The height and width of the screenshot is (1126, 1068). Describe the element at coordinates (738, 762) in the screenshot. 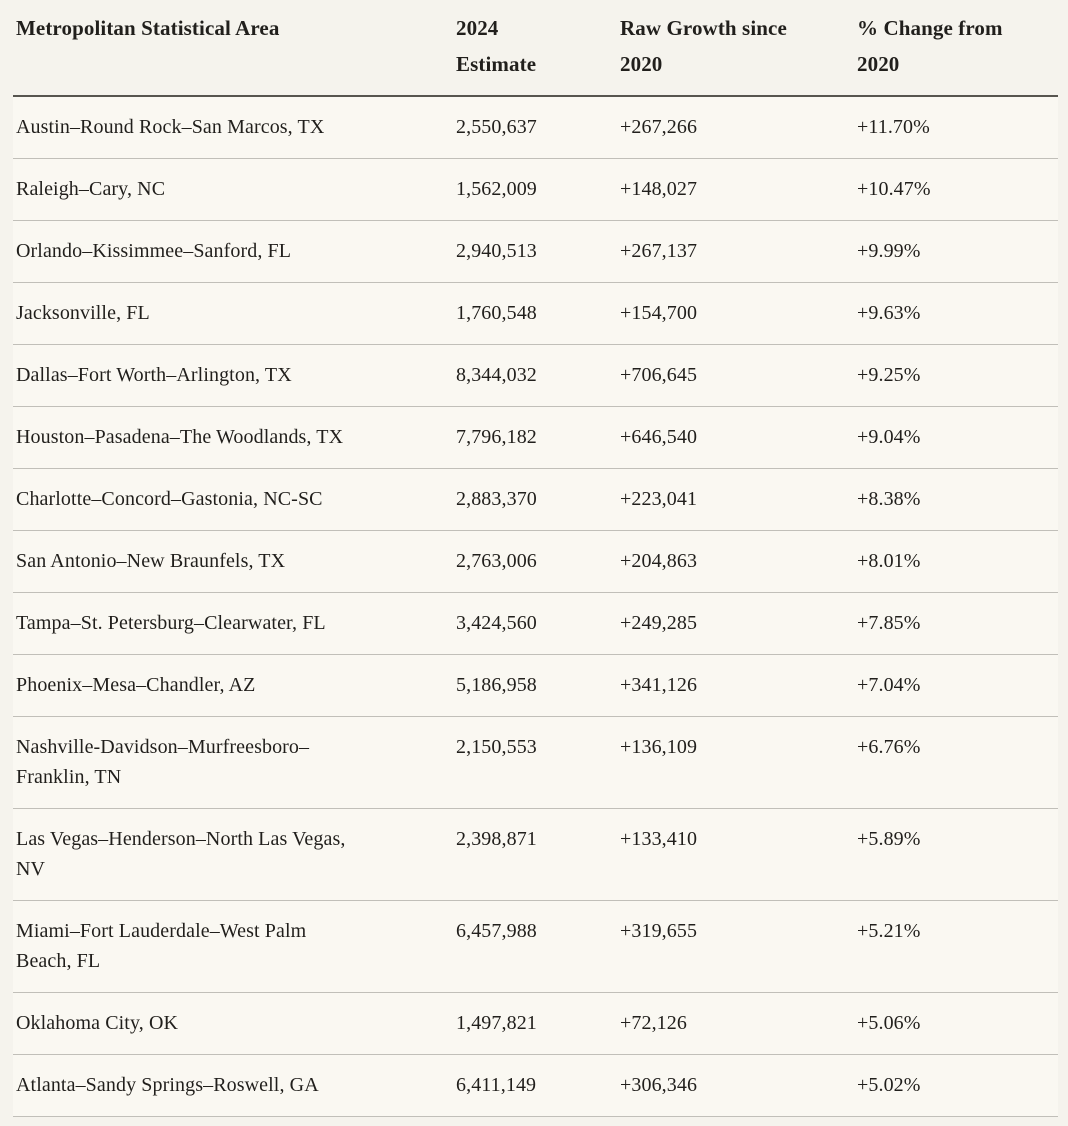

I see `raw-growth-cell: +136,109` at that location.